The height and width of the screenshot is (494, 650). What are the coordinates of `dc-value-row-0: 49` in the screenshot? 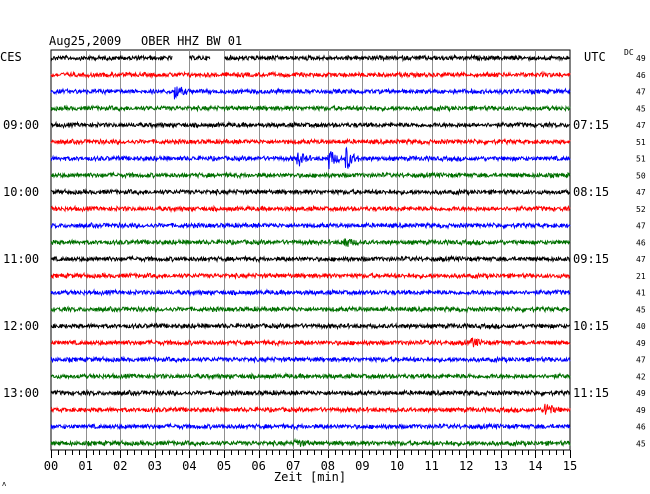 It's located at (641, 58).